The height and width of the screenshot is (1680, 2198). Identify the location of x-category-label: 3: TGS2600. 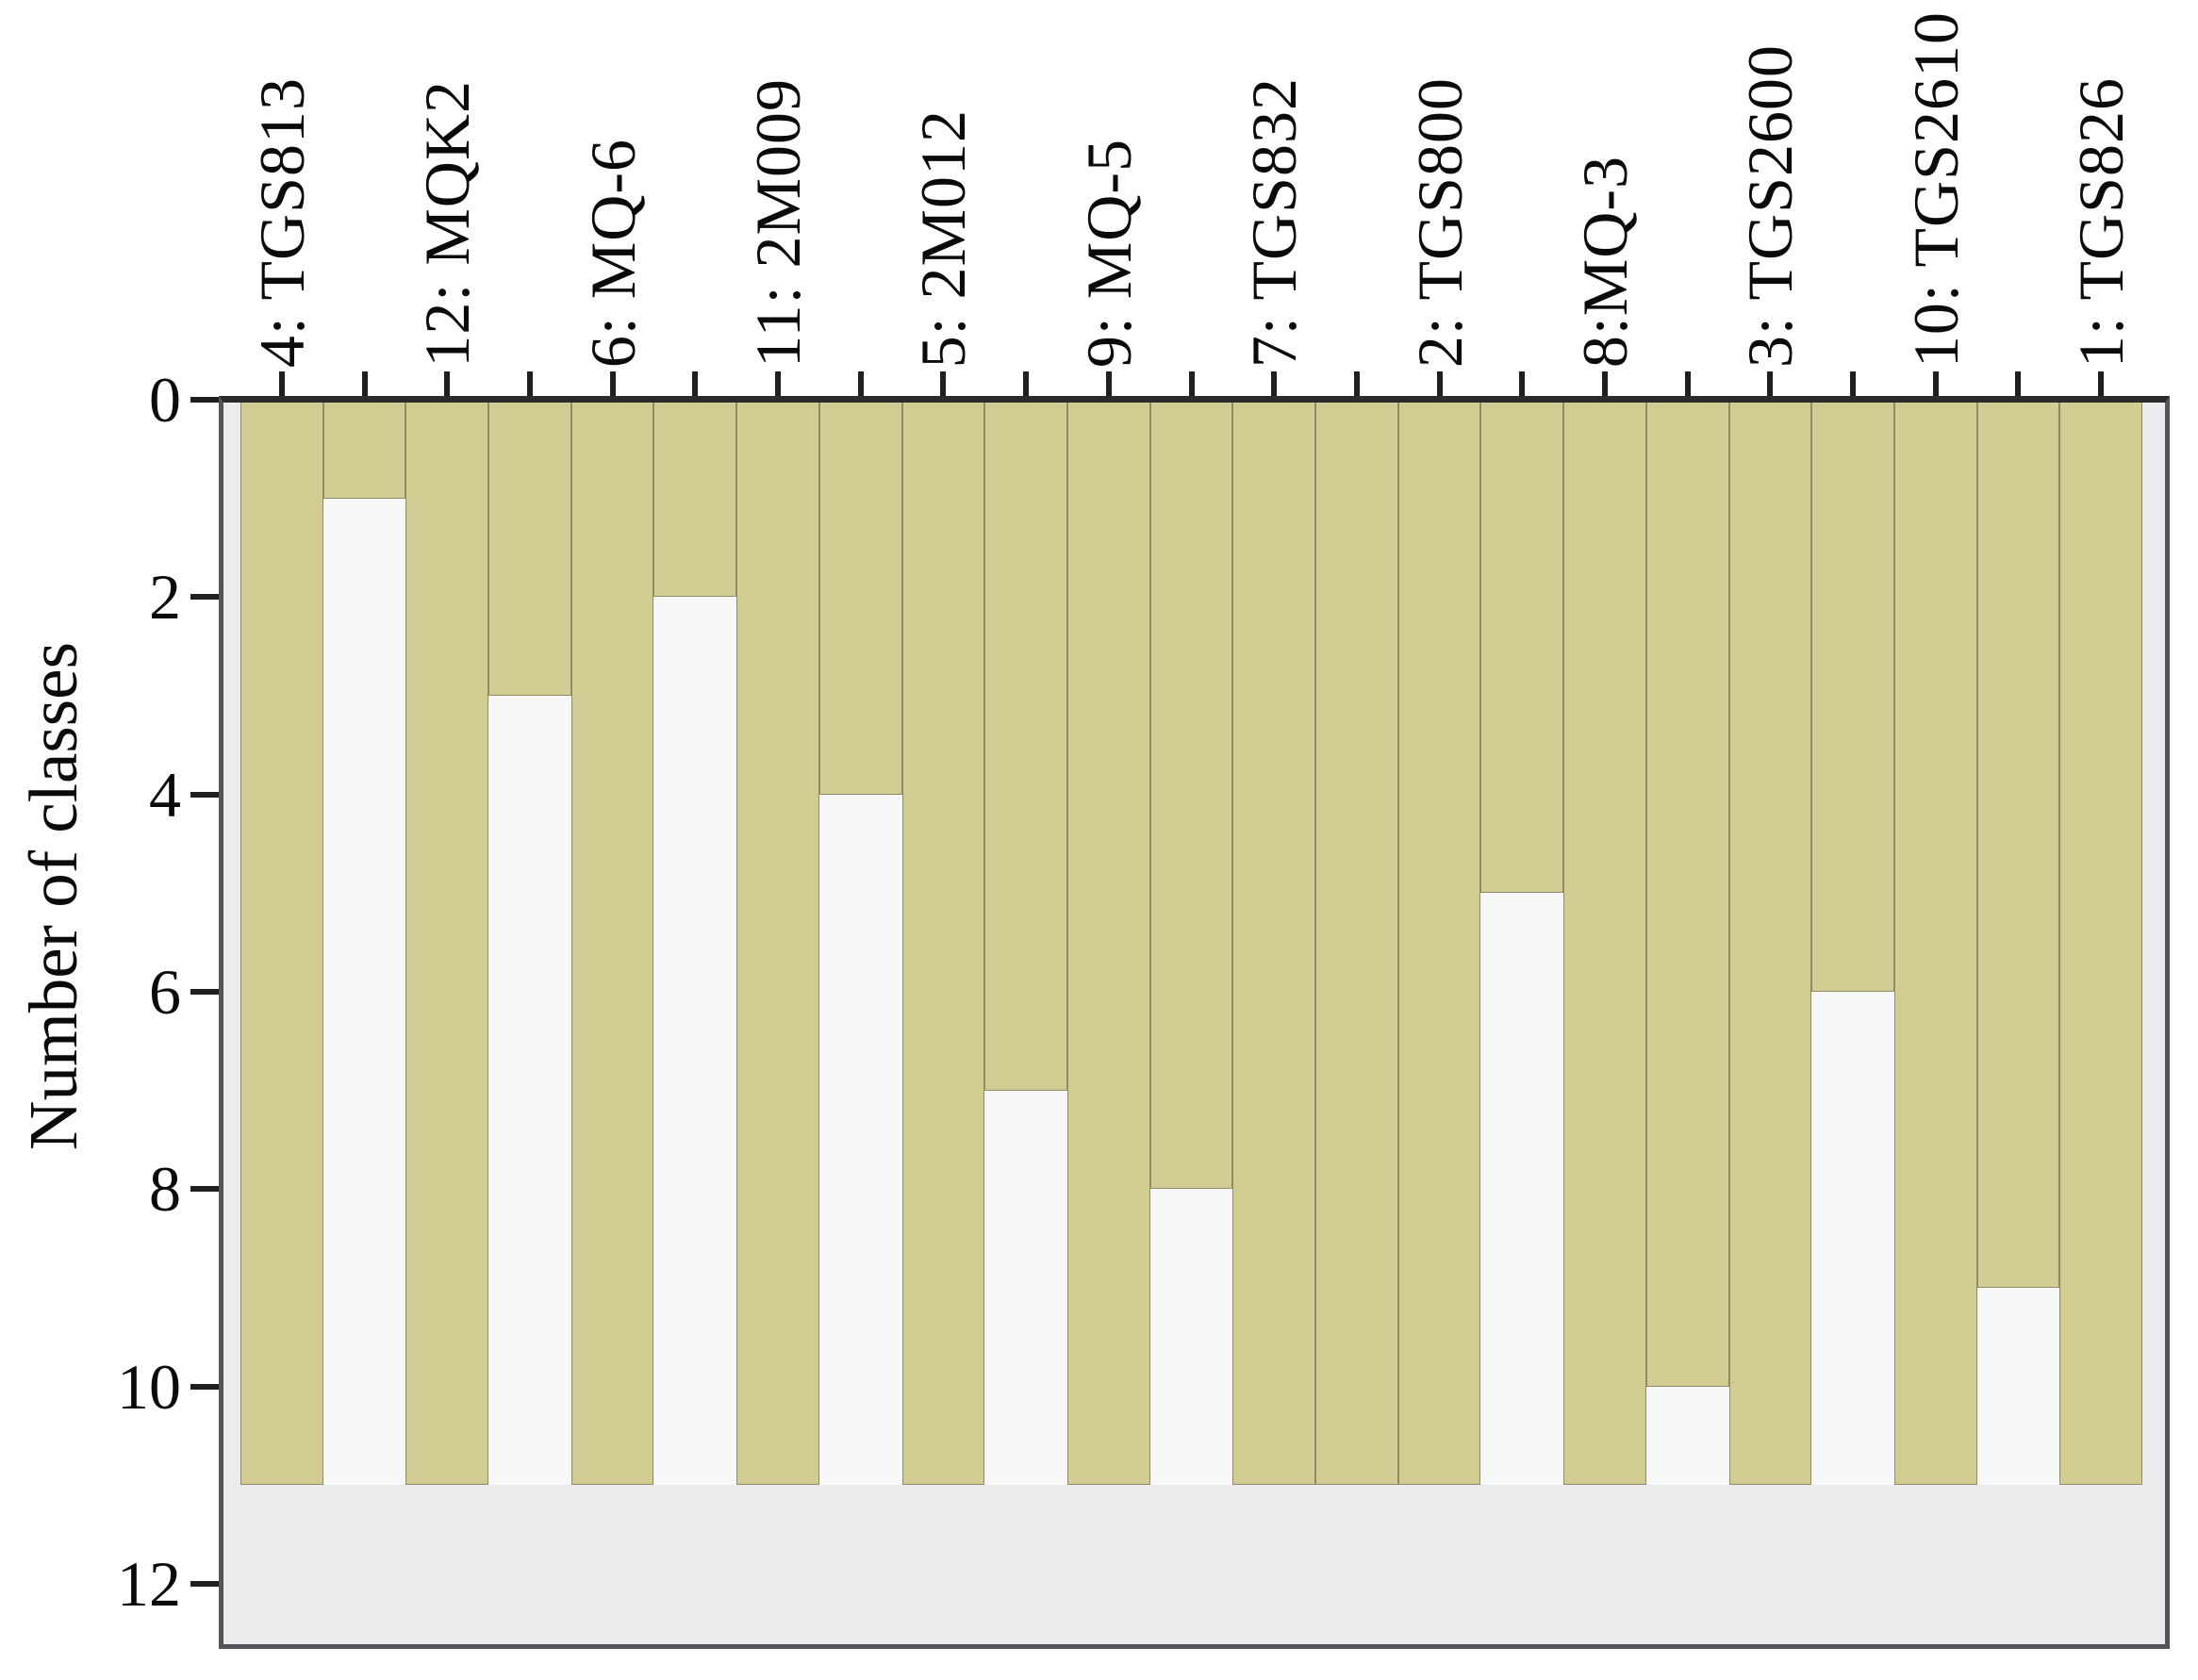
(1770, 205).